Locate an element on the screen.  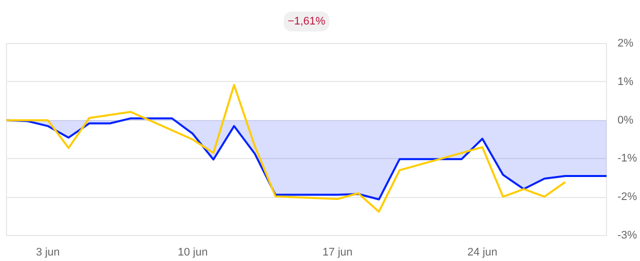
text: −1,61% is located at coordinates (307, 22).